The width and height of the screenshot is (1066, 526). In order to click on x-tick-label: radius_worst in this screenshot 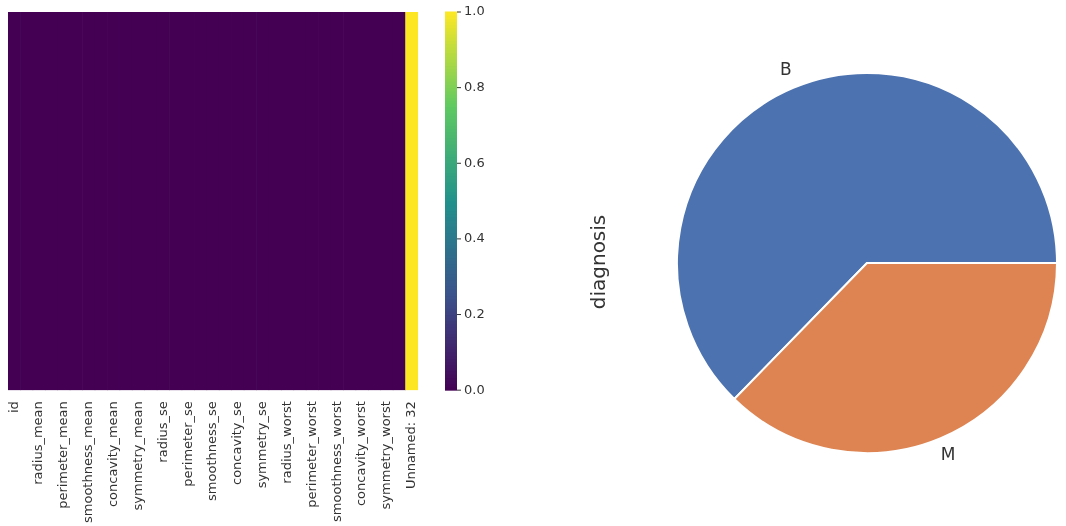, I will do `click(286, 442)`.